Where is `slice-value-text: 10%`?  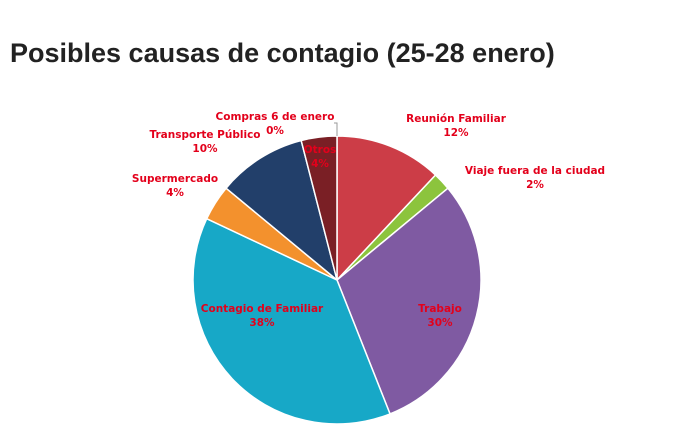 slice-value-text: 10% is located at coordinates (205, 149).